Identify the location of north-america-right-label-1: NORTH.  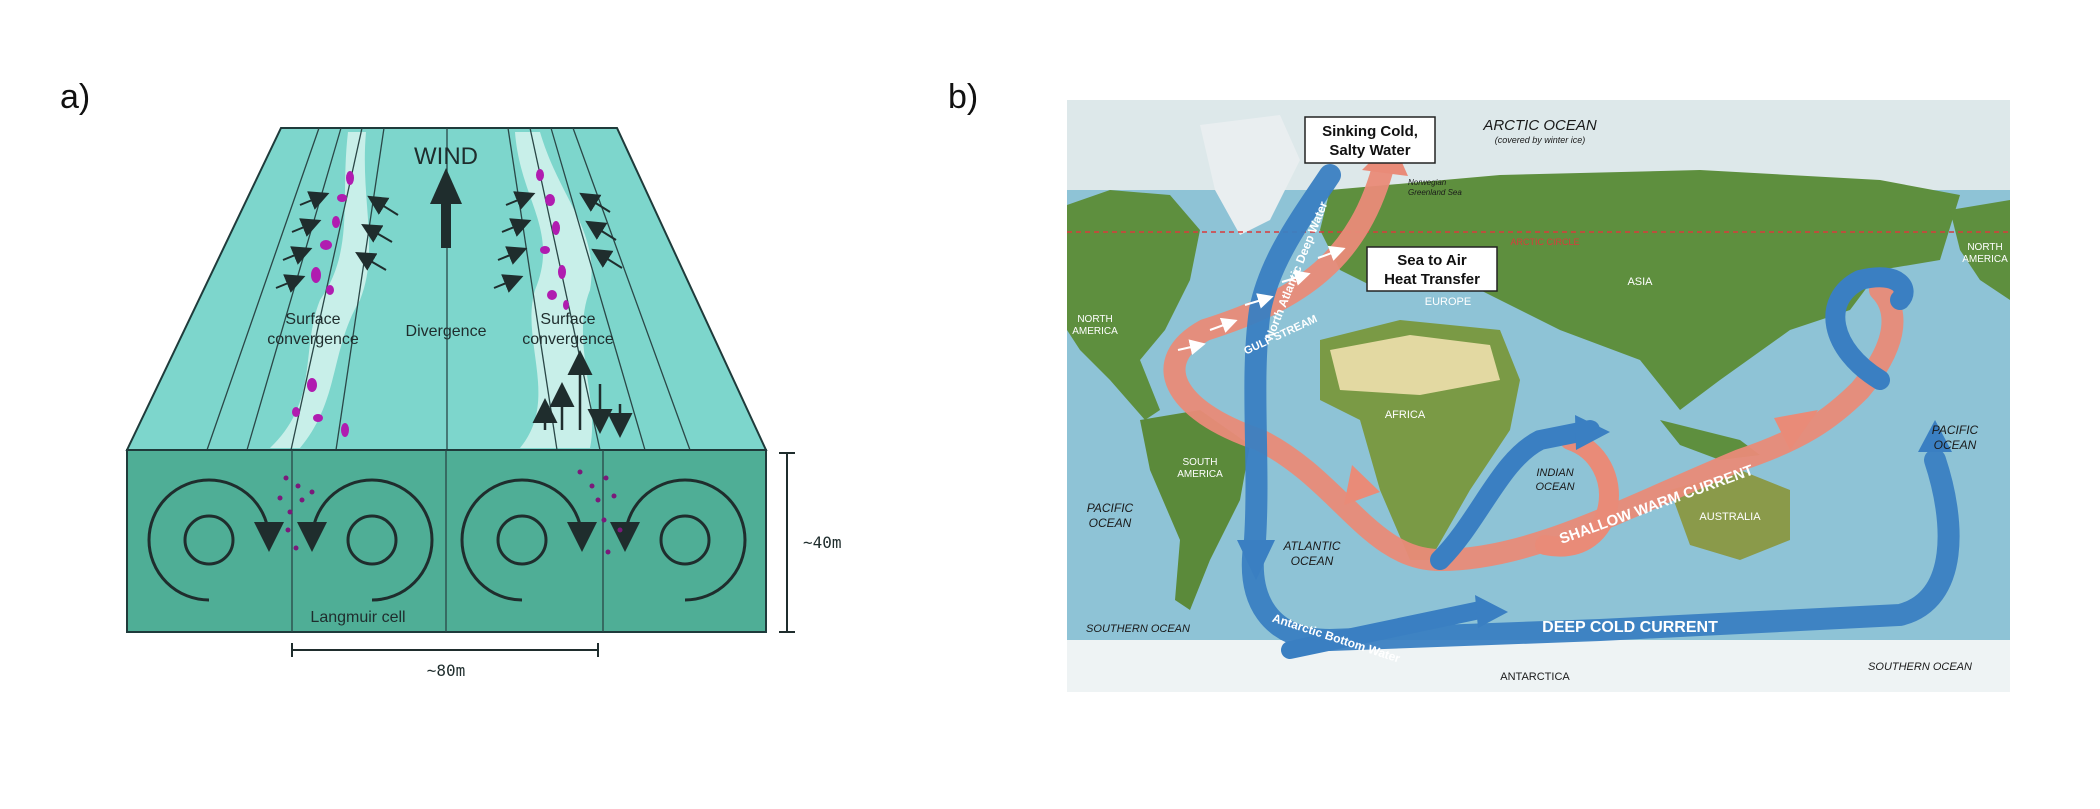
(1984, 247).